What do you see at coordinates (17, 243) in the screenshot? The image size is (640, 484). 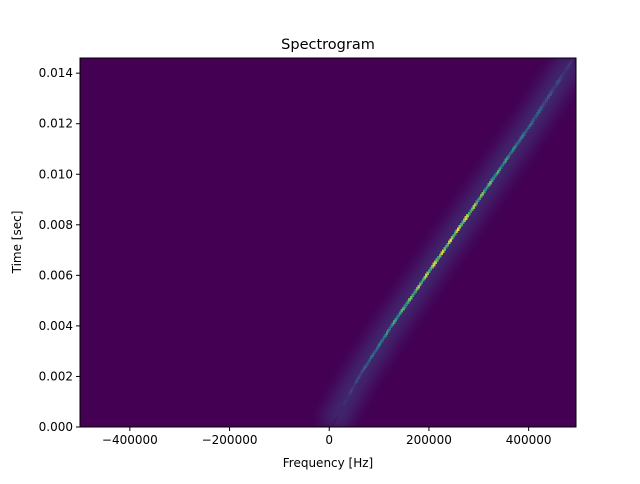 I see `y-axis-label: Time [sec]` at bounding box center [17, 243].